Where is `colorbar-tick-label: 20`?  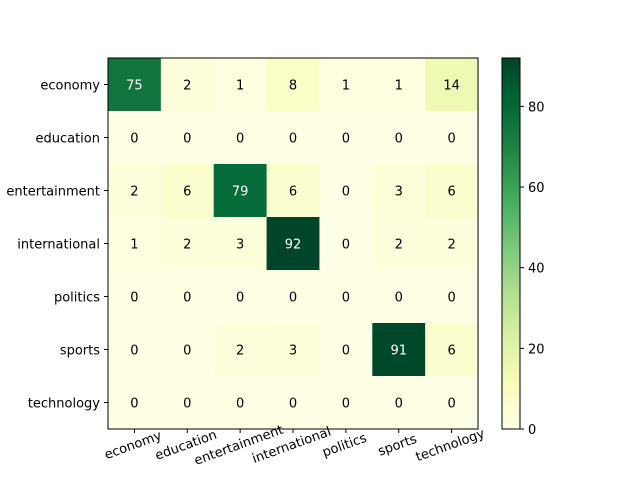
colorbar-tick-label: 20 is located at coordinates (536, 349).